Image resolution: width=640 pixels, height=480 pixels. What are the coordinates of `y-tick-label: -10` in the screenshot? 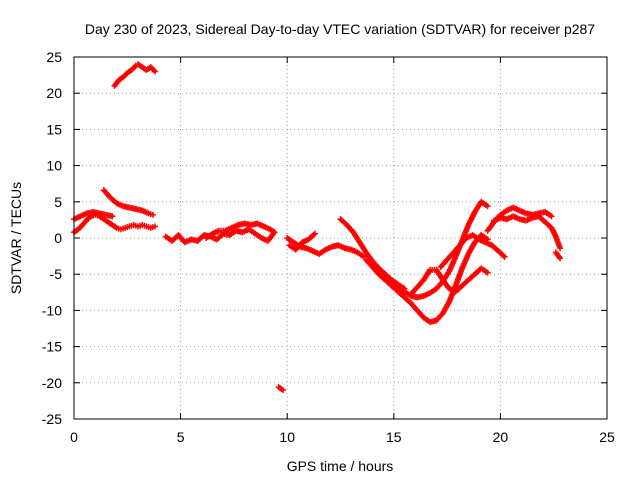 It's located at (52, 310).